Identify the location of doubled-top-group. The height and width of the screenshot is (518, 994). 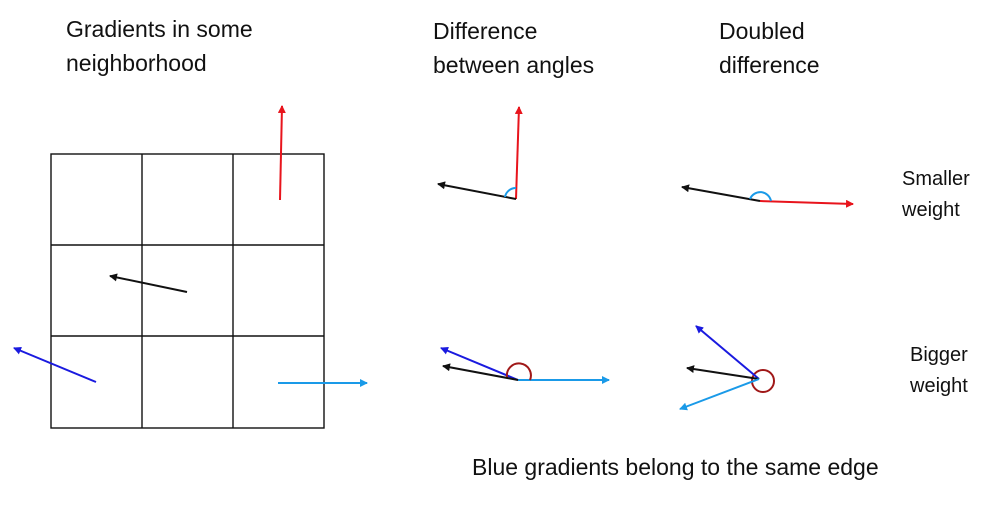
(767, 196).